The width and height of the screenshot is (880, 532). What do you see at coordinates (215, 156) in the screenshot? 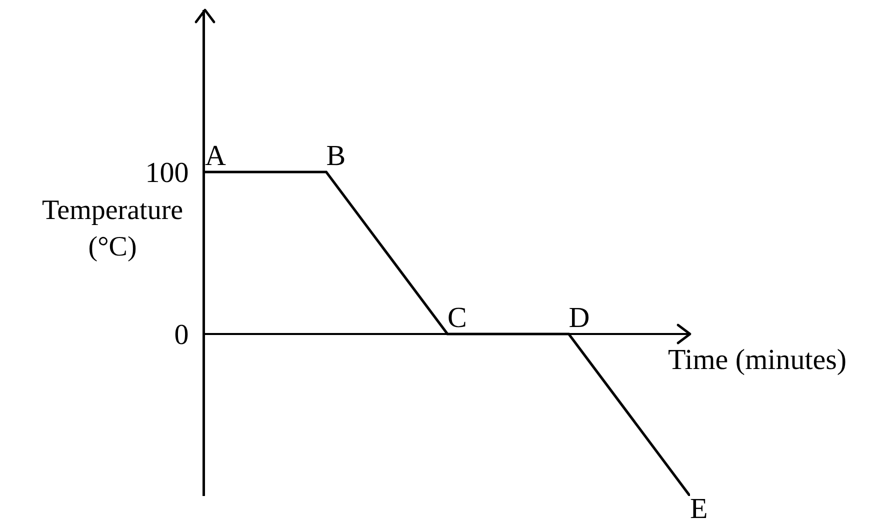
I see `data-label: A` at bounding box center [215, 156].